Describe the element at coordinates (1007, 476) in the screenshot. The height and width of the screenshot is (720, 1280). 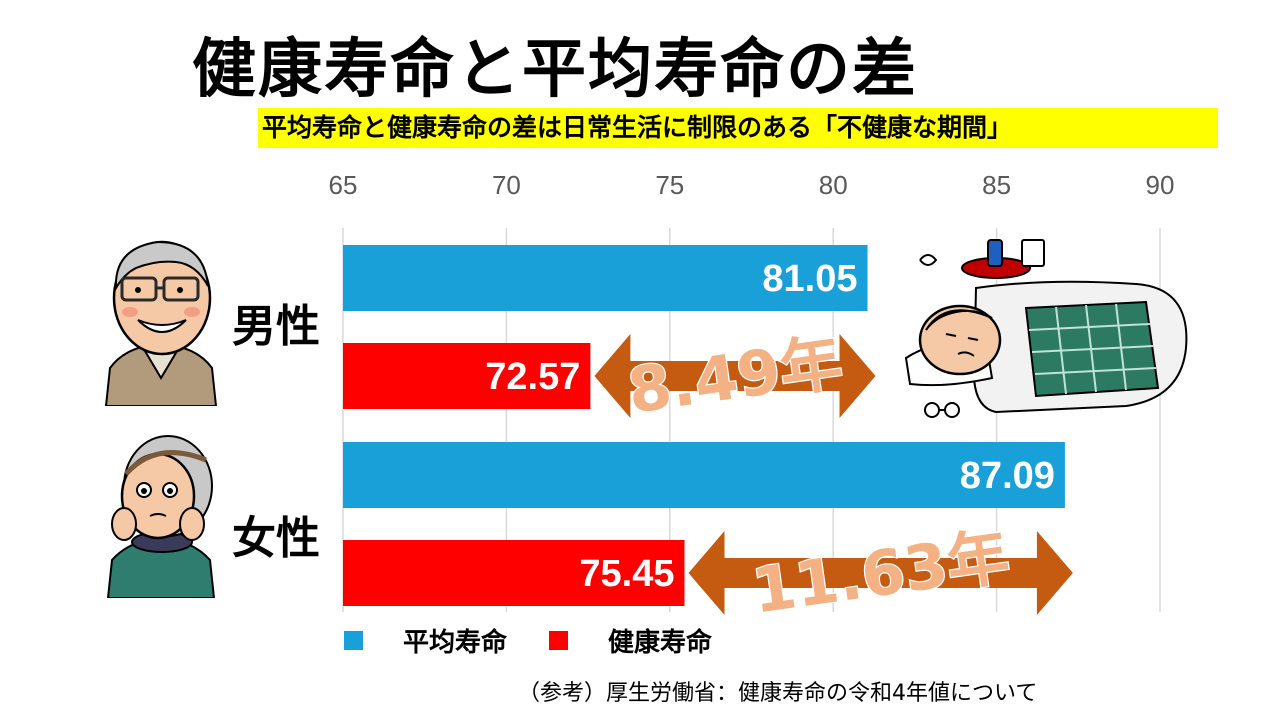
I see `bar-value-label: 87.09` at that location.